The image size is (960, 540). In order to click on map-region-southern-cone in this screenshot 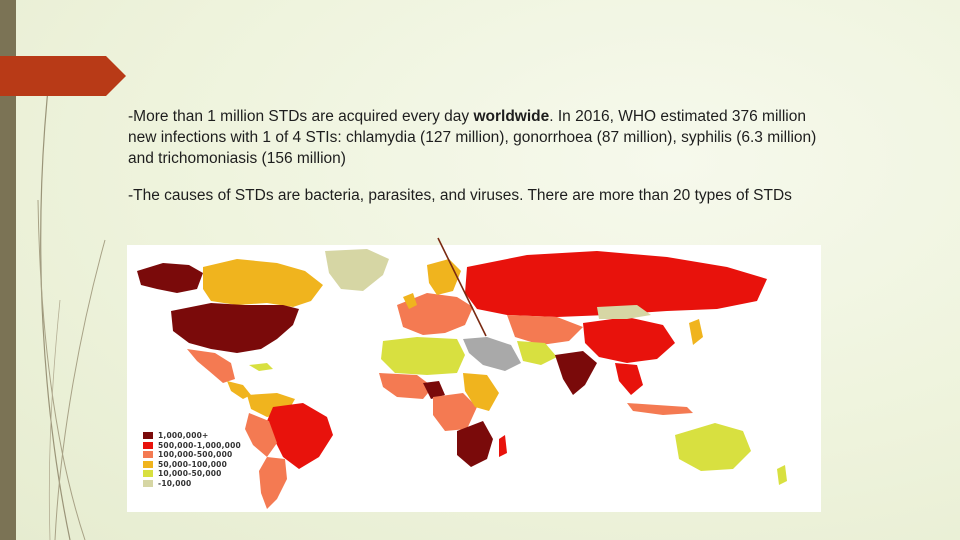, I will do `click(273, 483)`.